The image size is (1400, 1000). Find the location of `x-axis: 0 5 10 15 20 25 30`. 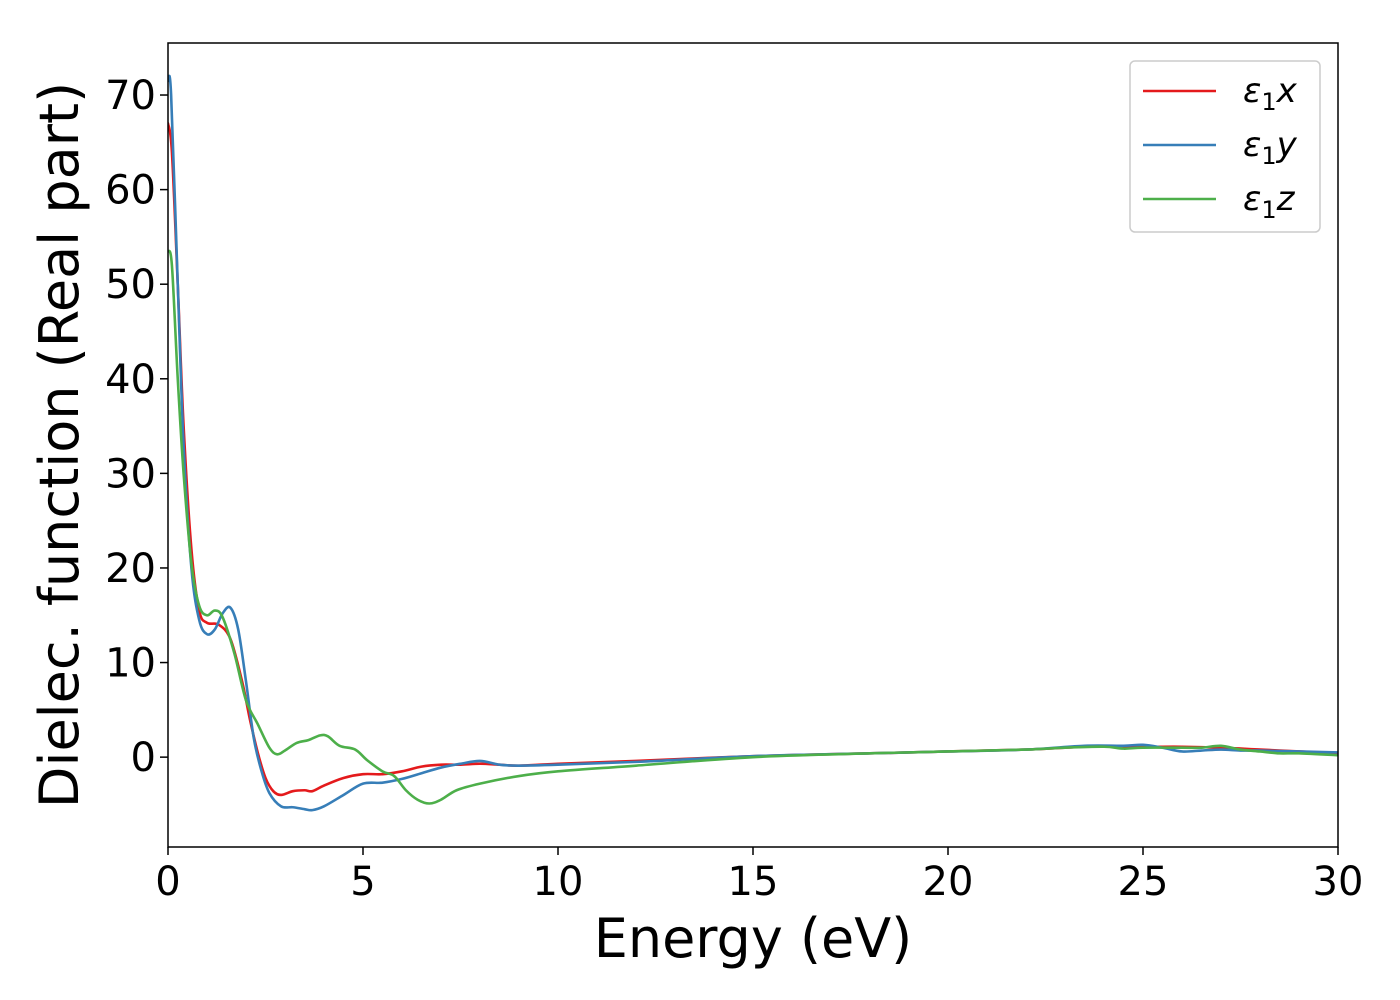

x-axis: 0 5 10 15 20 25 30 is located at coordinates (759, 876).